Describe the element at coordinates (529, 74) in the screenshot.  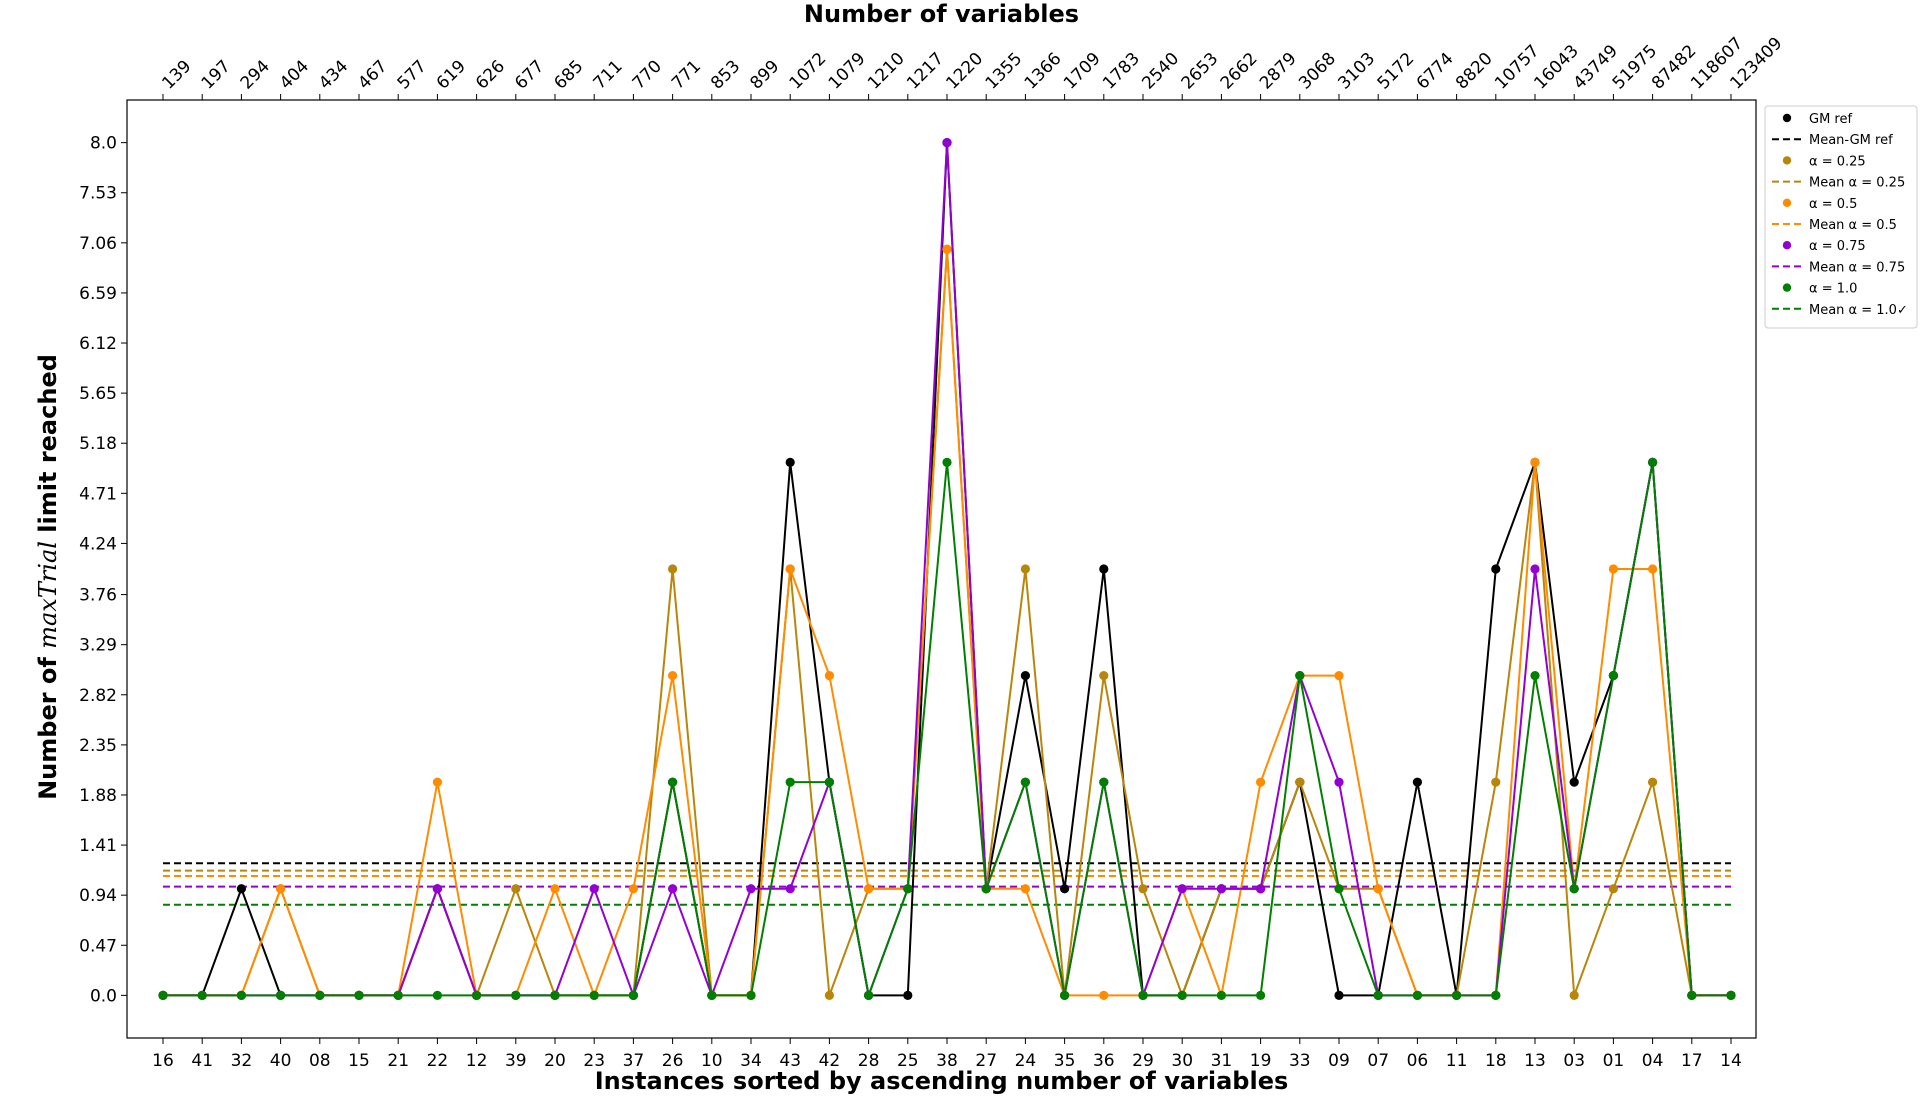
I see `top-tick-label: 677` at that location.